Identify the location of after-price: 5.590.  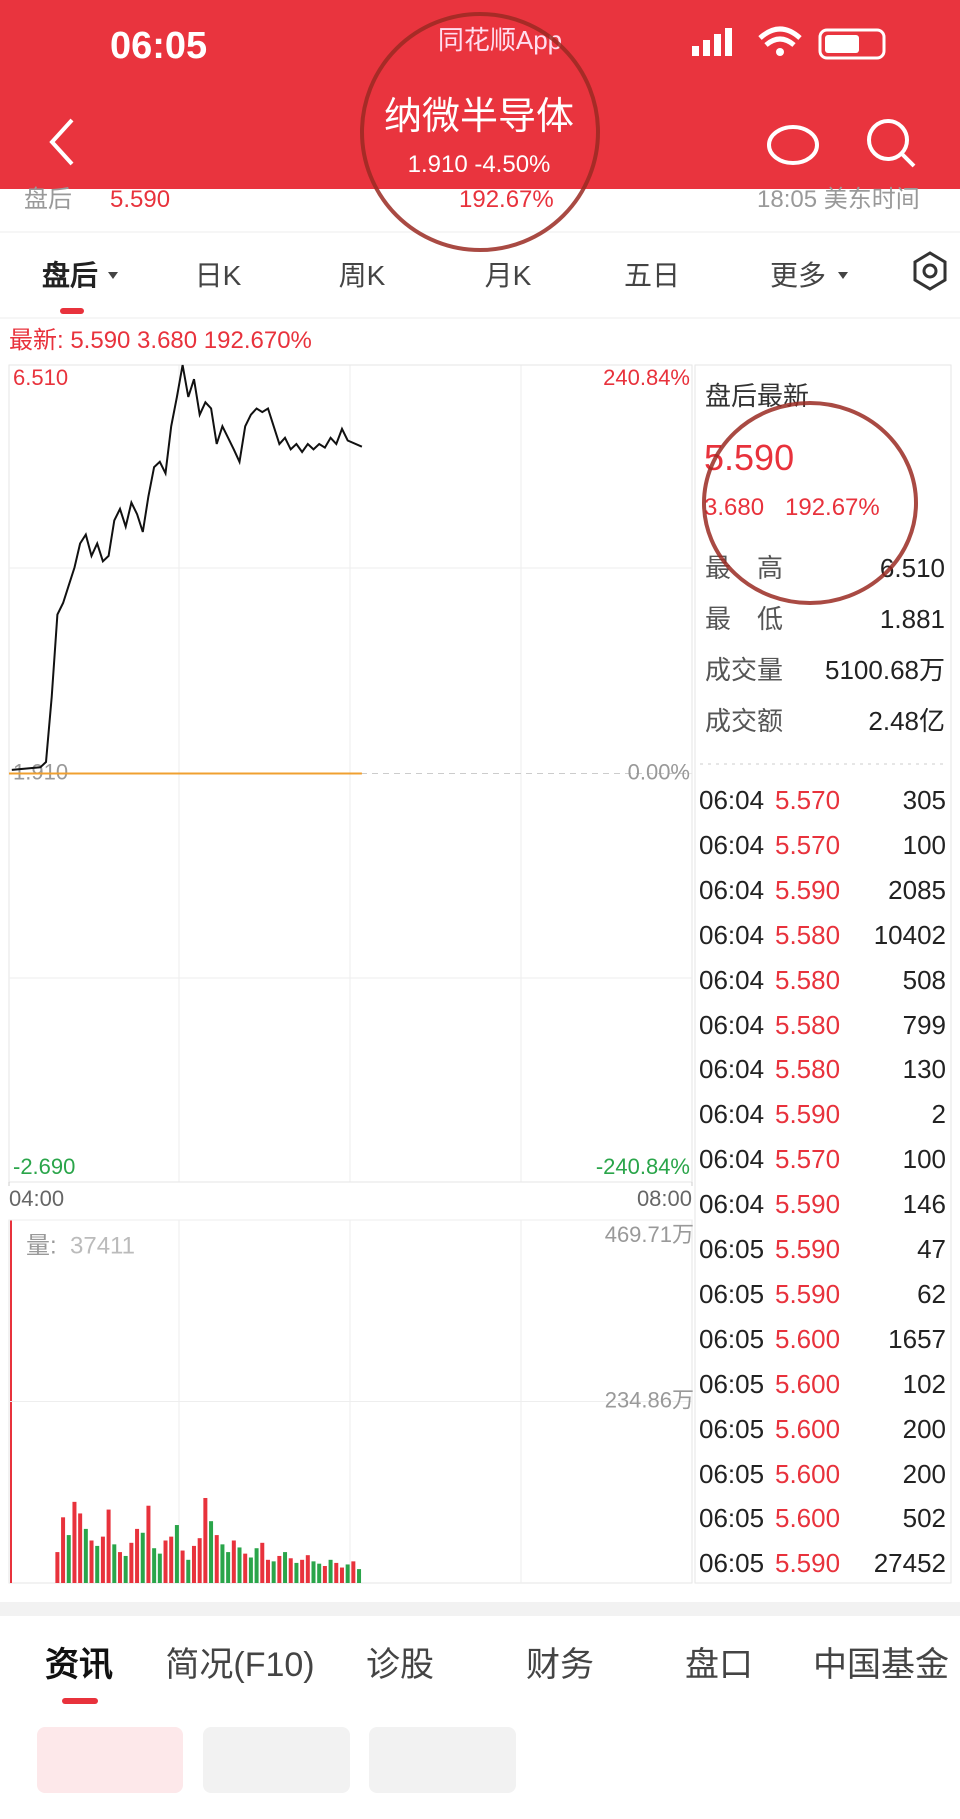
(140, 199).